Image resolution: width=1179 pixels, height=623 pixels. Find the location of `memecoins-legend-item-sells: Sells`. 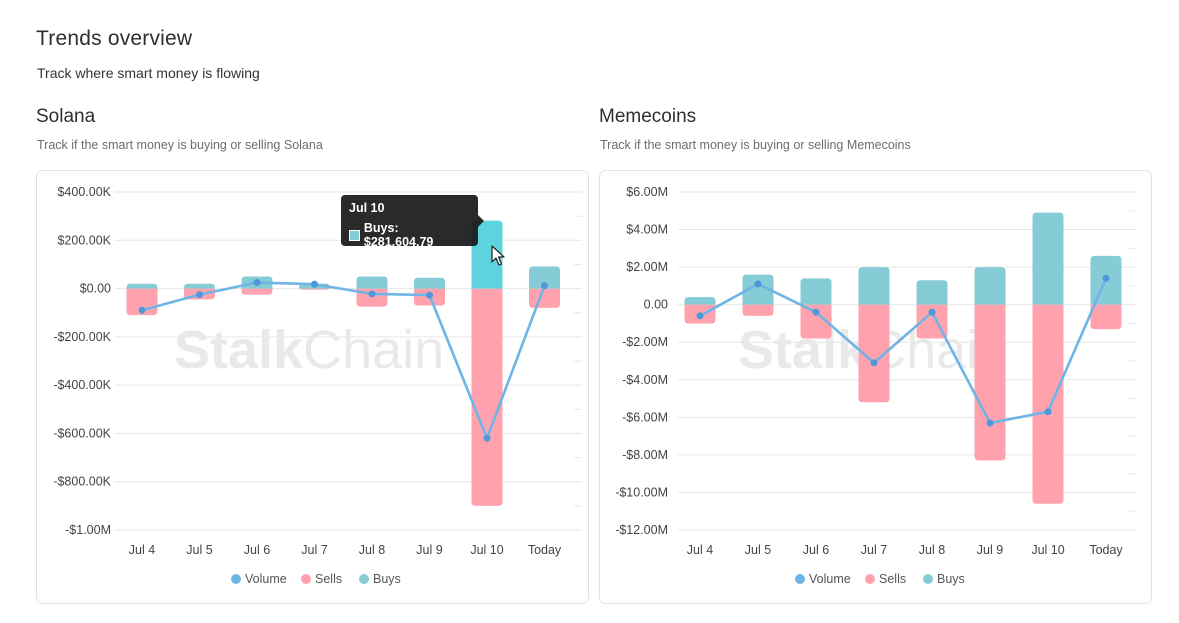

memecoins-legend-item-sells: Sells is located at coordinates (885, 579).